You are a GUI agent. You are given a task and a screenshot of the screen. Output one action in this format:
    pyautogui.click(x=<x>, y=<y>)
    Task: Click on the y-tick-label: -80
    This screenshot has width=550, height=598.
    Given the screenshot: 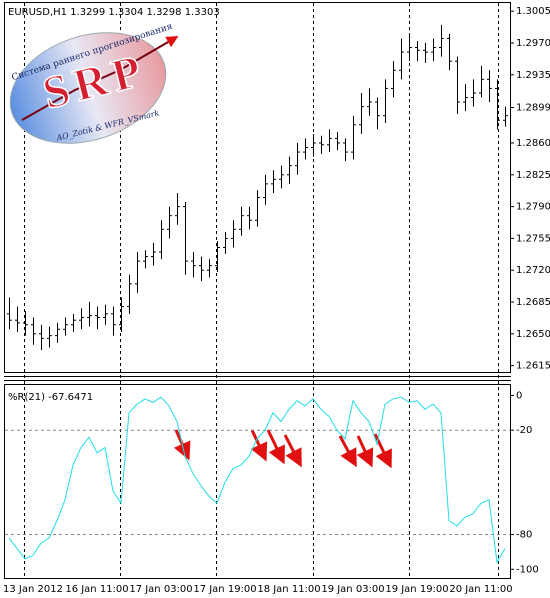 What is the action you would take?
    pyautogui.click(x=524, y=535)
    